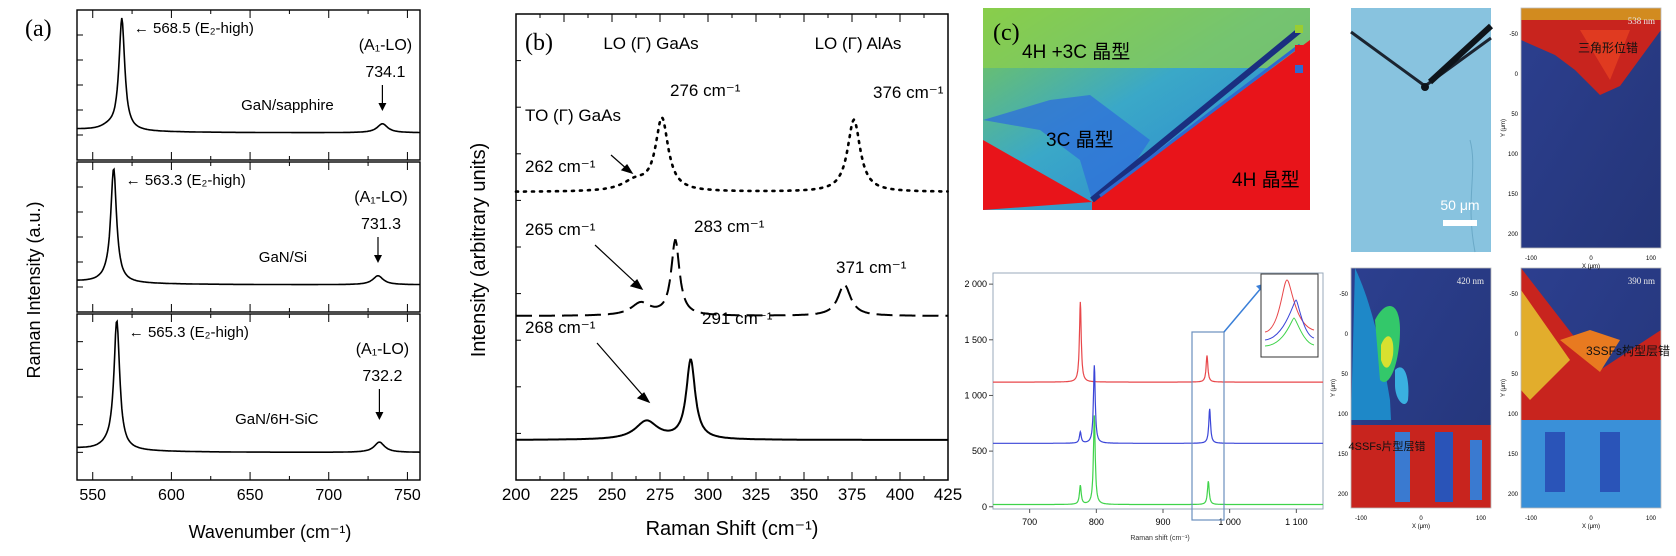  I want to click on x-tick-label: 600, so click(171, 495).